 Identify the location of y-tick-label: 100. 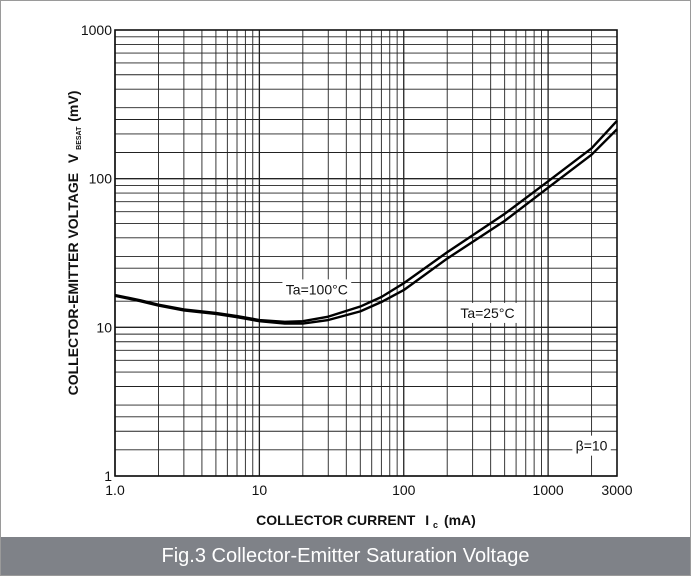
(101, 179).